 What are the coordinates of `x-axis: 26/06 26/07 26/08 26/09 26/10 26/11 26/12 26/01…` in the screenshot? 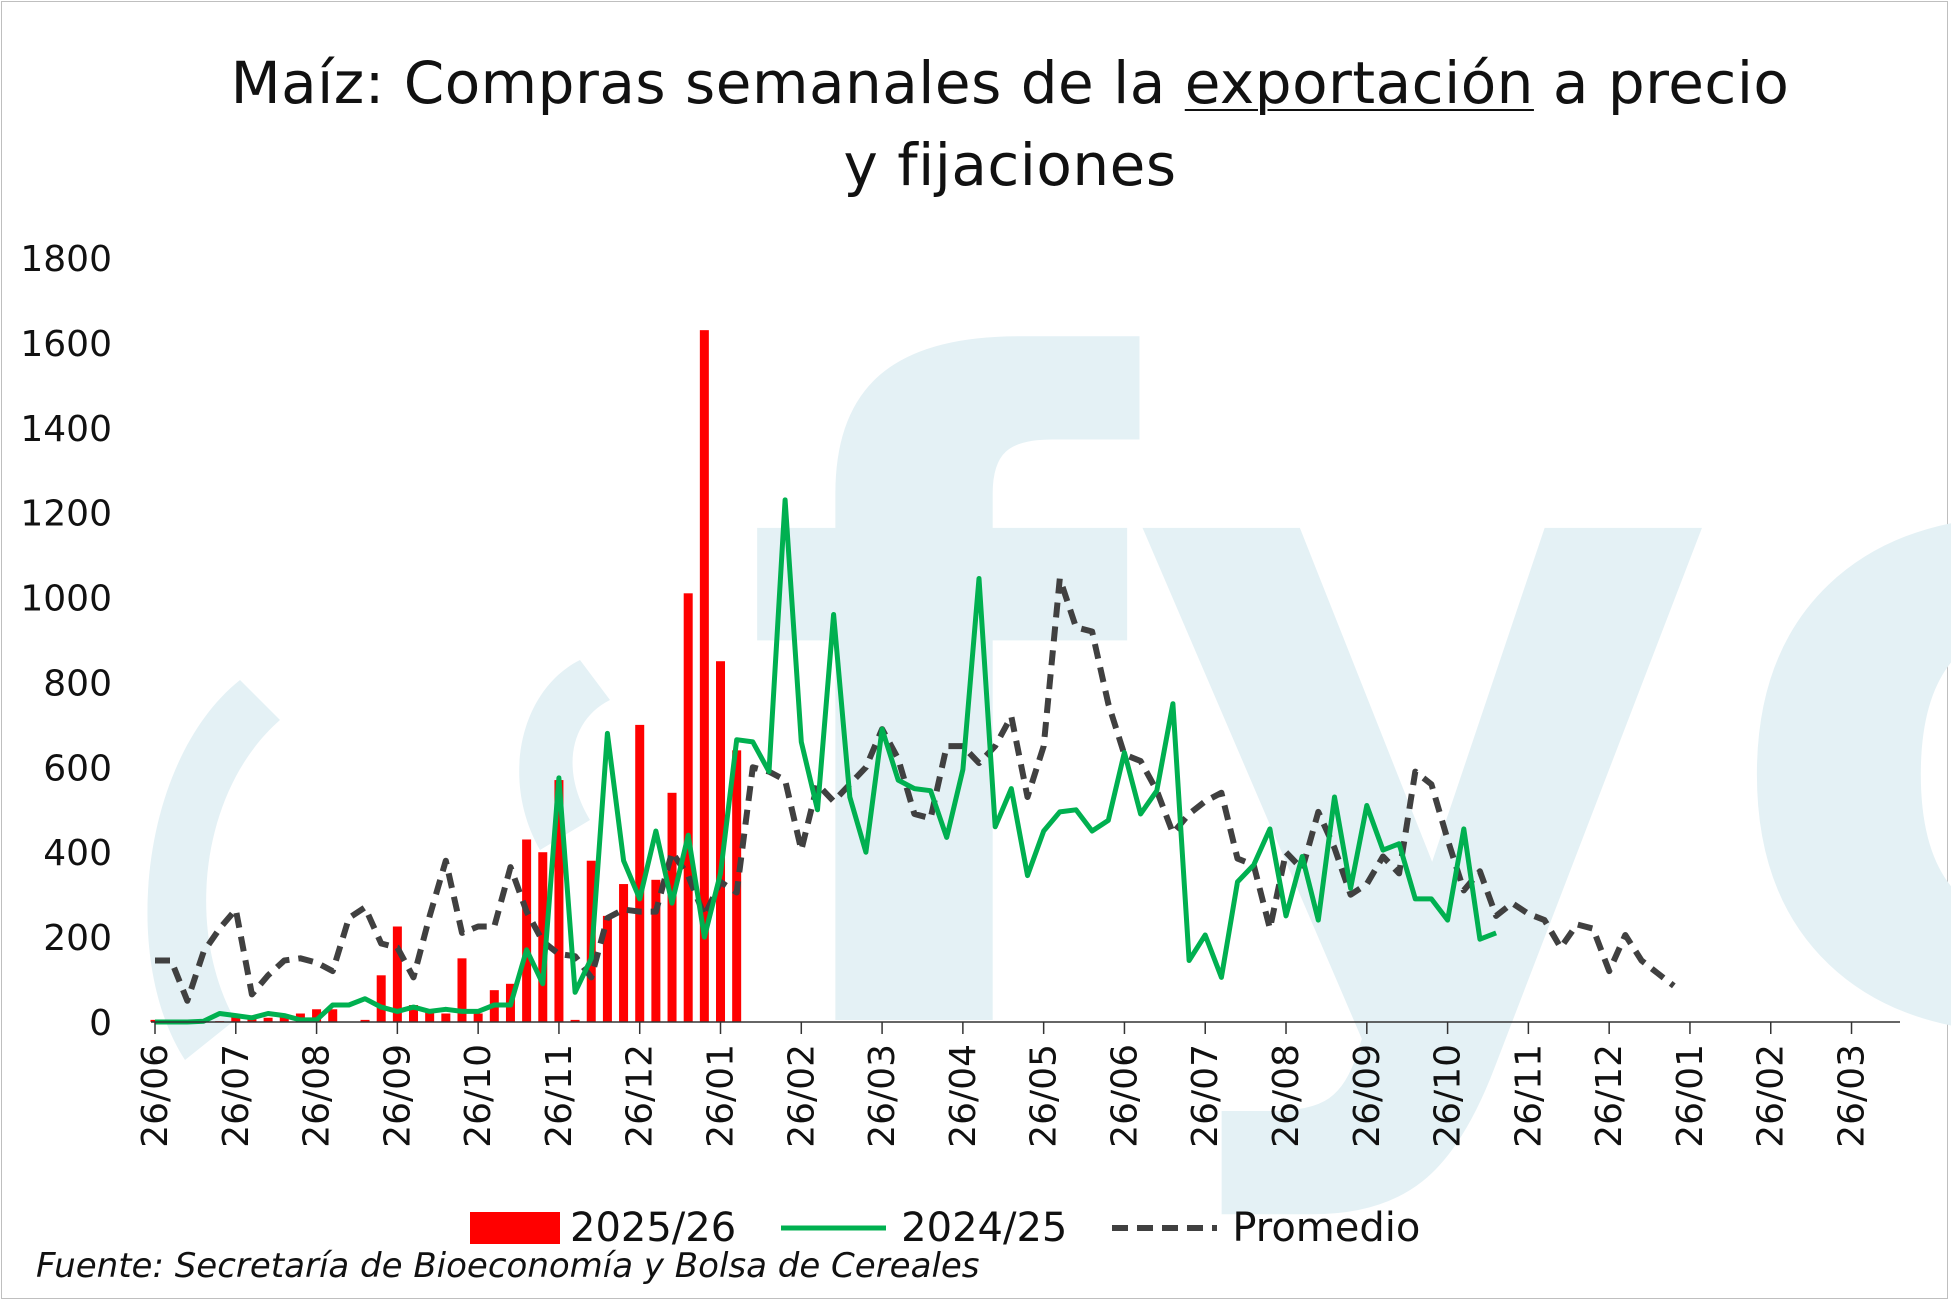 It's located at (1017, 1084).